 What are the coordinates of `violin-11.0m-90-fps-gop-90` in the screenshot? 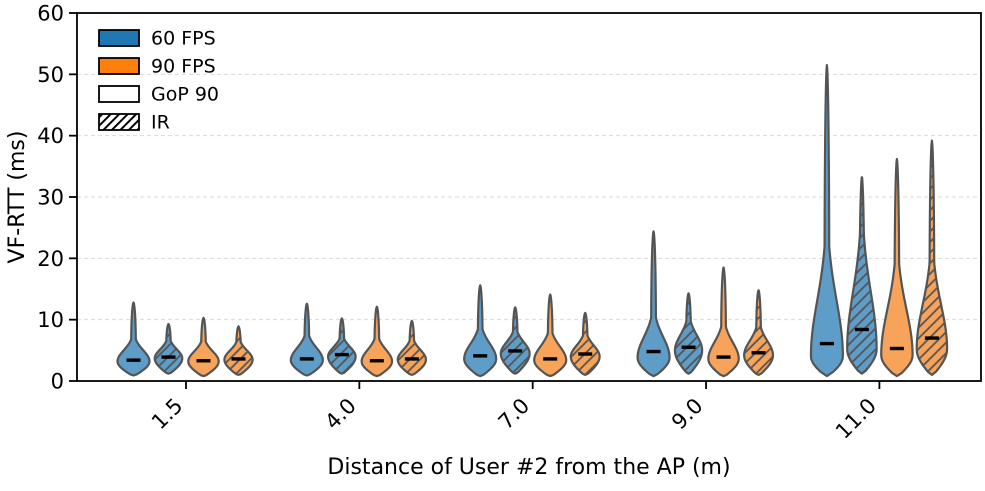 It's located at (897, 267).